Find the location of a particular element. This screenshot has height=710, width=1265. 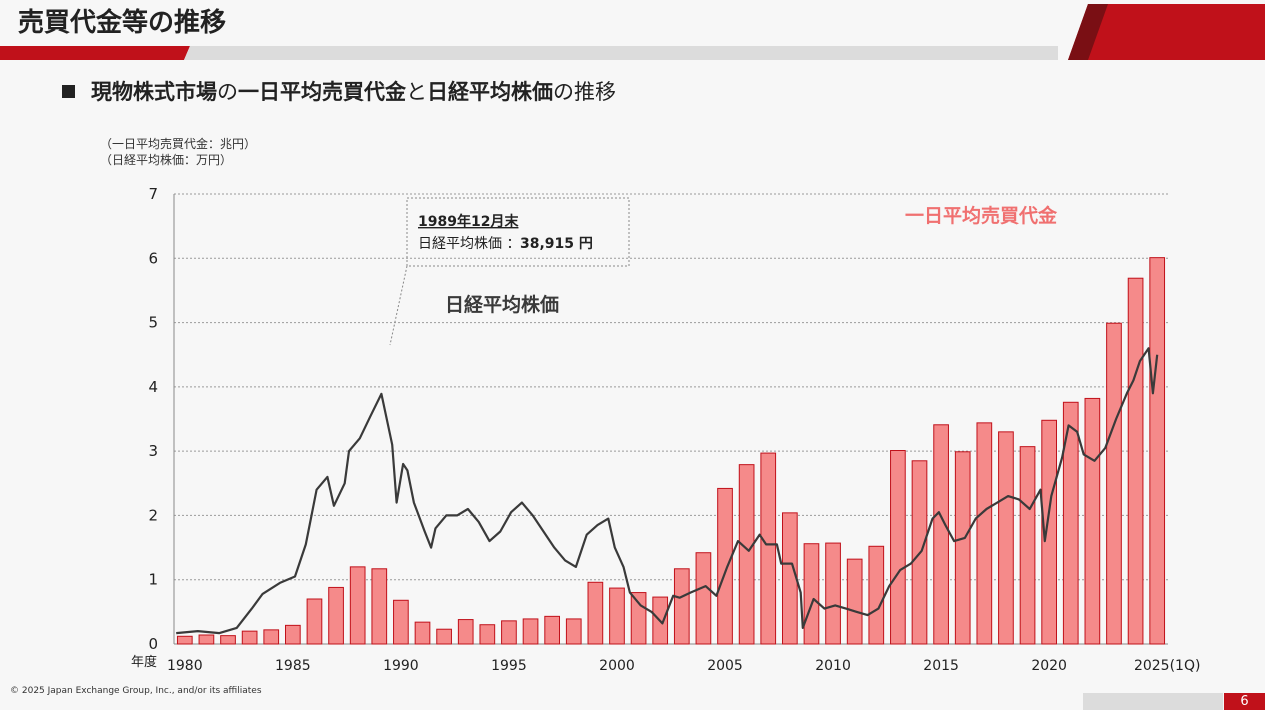

unit-note-line: （日経平均株価：万円） is located at coordinates (166, 160).